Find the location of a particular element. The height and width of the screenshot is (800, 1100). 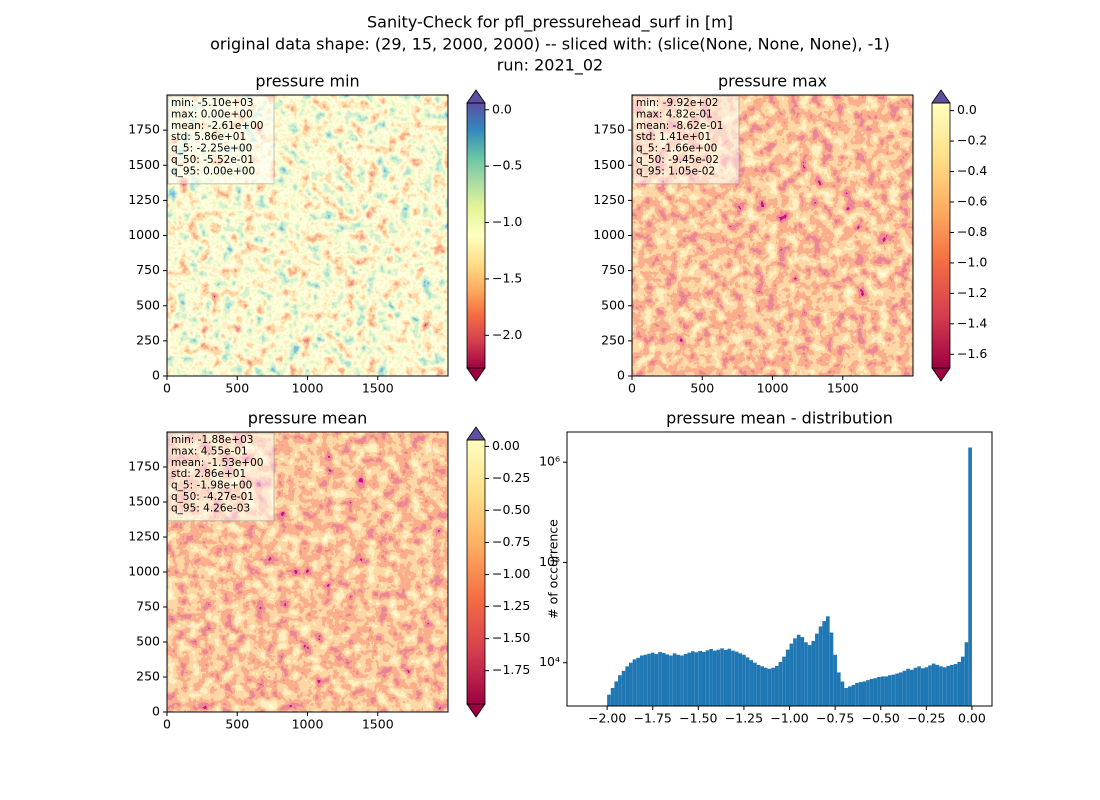

x-tick-label: −0.50 is located at coordinates (881, 718).